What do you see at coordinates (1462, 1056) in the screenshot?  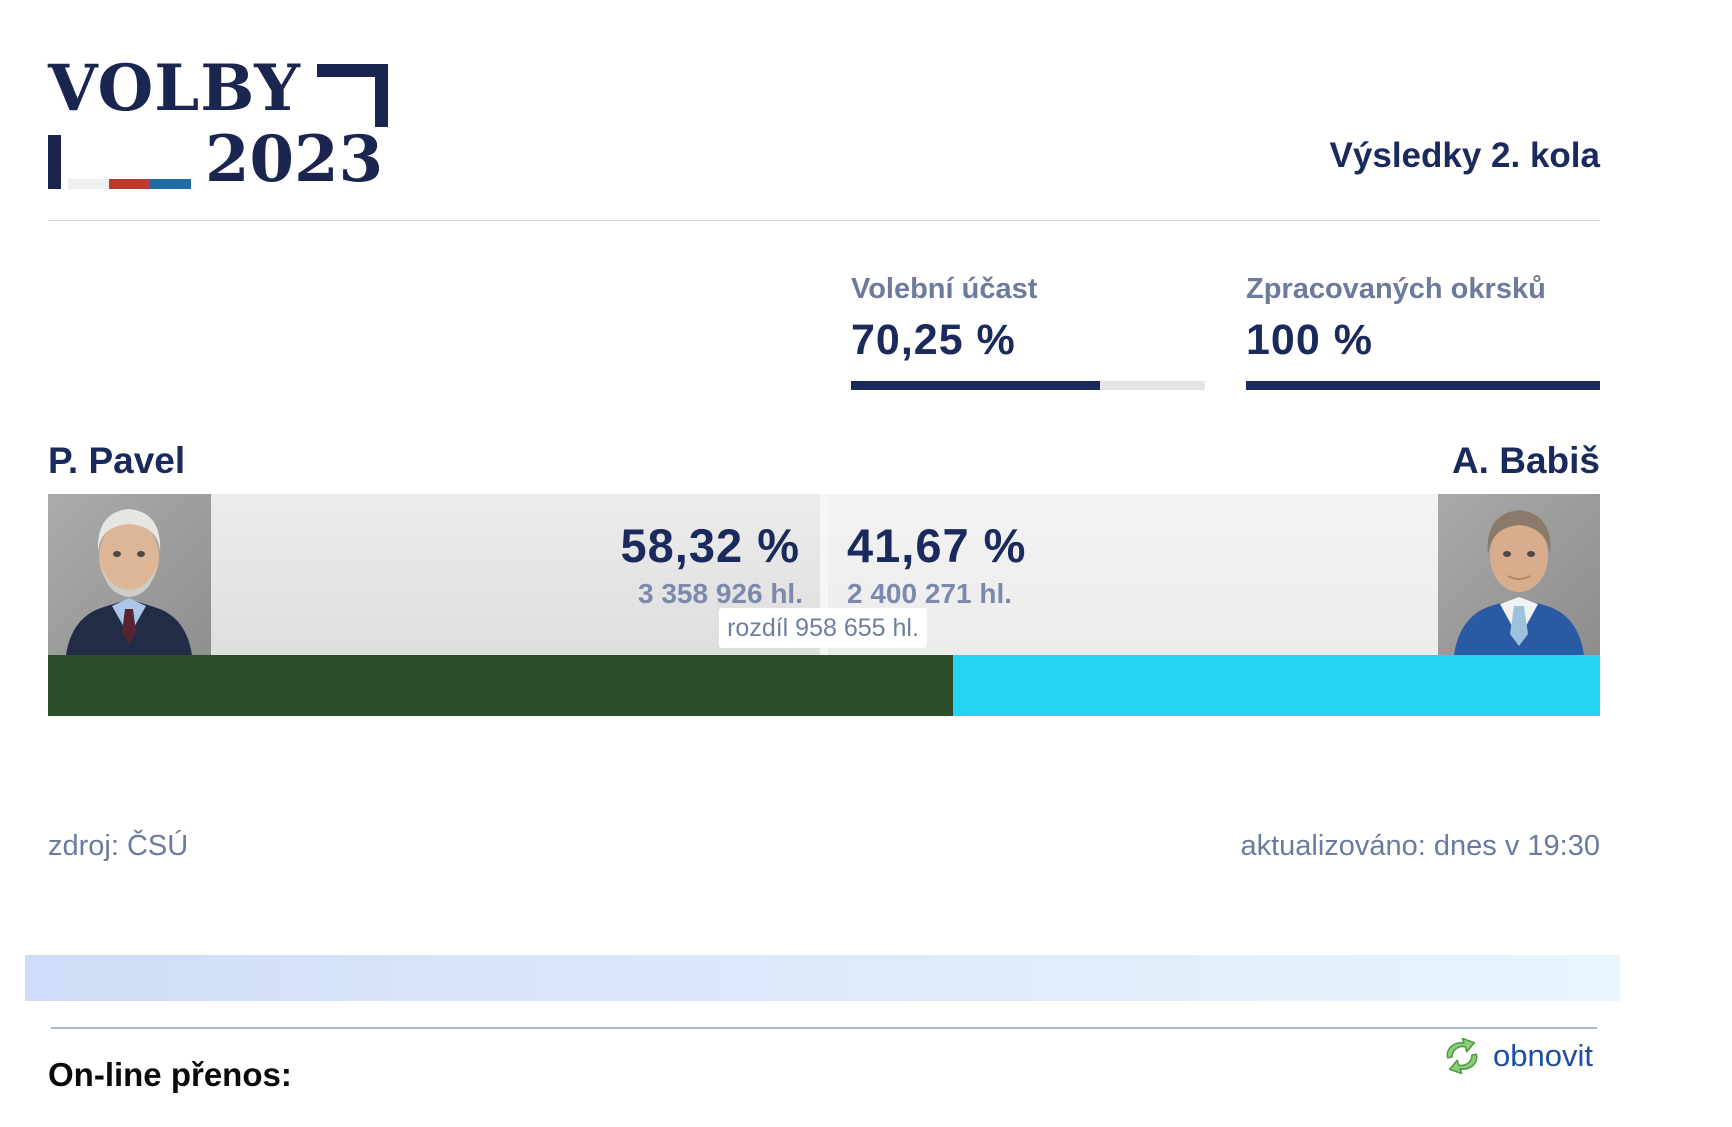 I see `refresh-icon` at bounding box center [1462, 1056].